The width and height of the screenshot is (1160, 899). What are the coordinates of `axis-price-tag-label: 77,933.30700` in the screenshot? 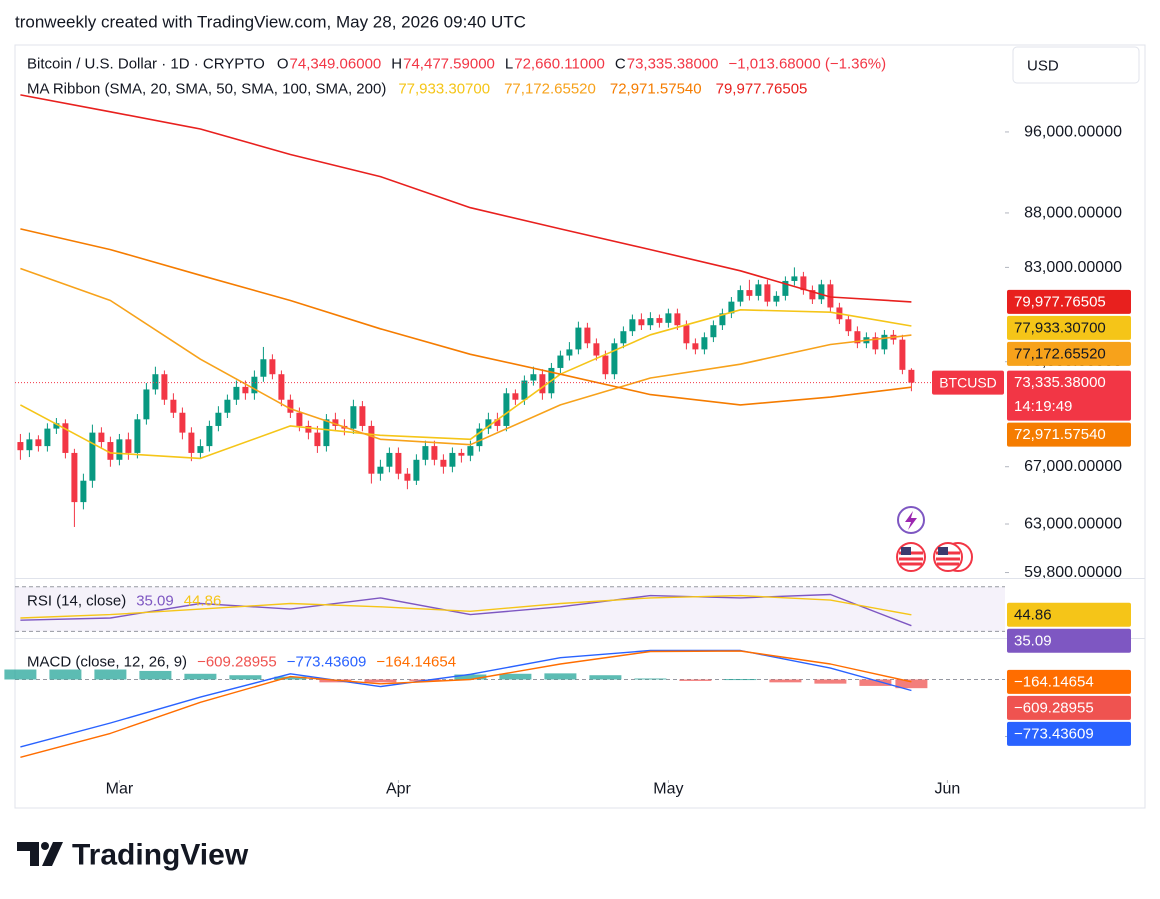 It's located at (1060, 327).